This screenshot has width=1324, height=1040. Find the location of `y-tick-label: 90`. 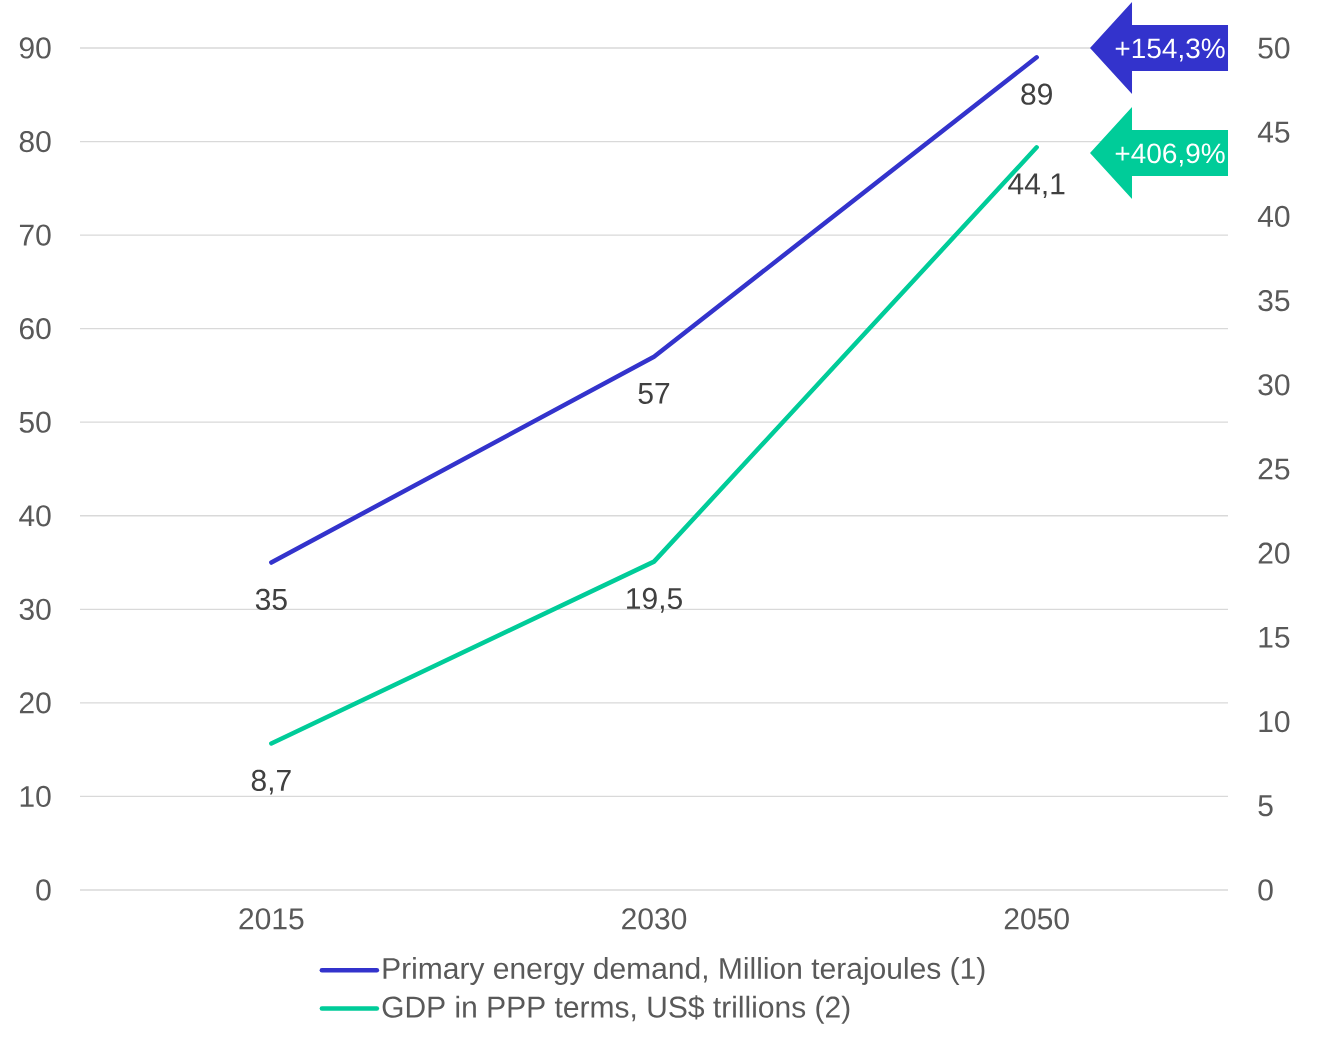

y-tick-label: 90 is located at coordinates (35, 48).